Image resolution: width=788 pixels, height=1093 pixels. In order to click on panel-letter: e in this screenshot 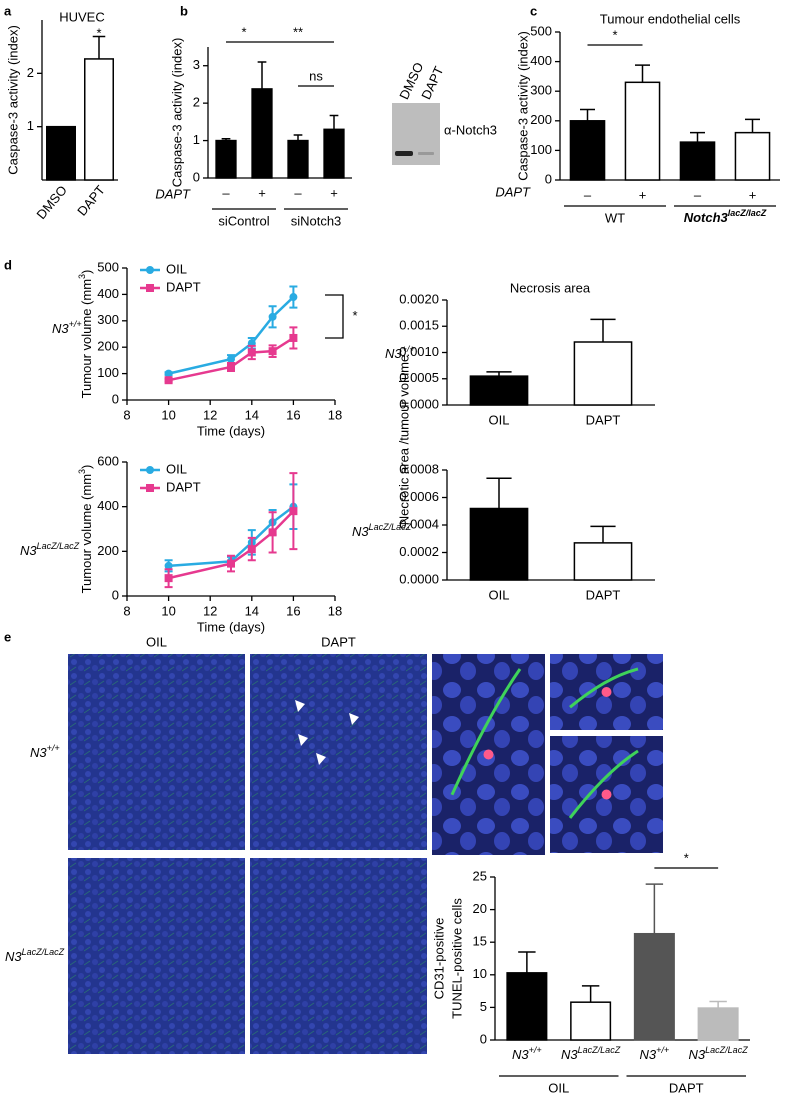, I will do `click(7, 636)`.